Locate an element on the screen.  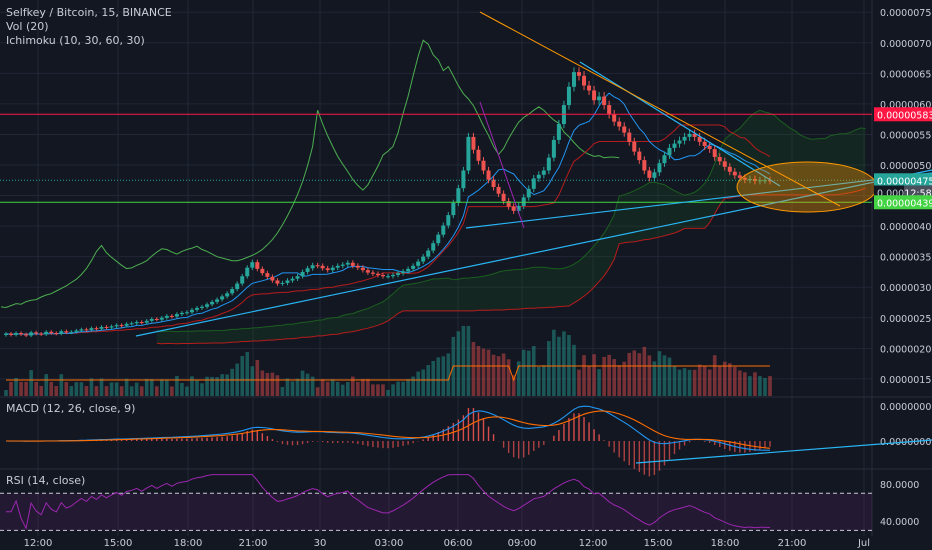
rsi-label: RSI (14, close) is located at coordinates (46, 480).